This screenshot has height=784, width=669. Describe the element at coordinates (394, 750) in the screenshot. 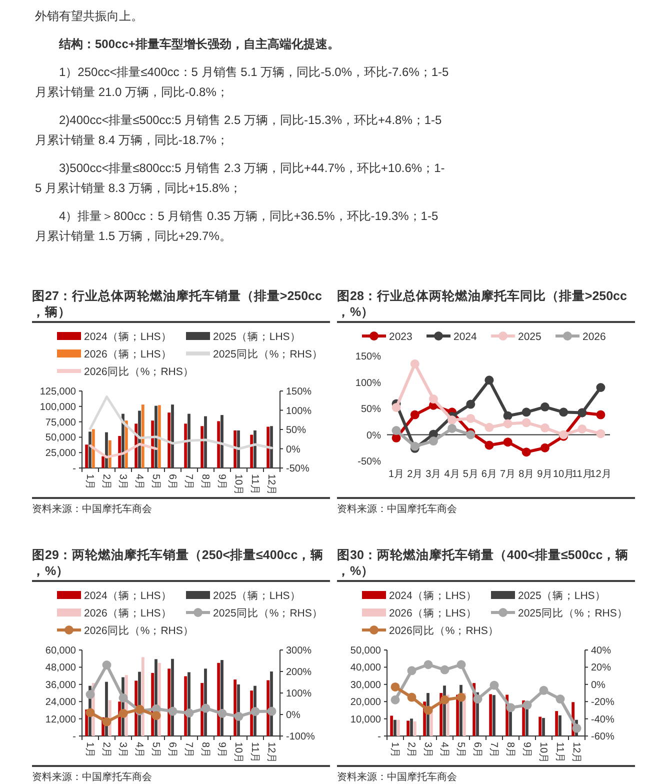

I see `x-tick-label: 1月` at that location.